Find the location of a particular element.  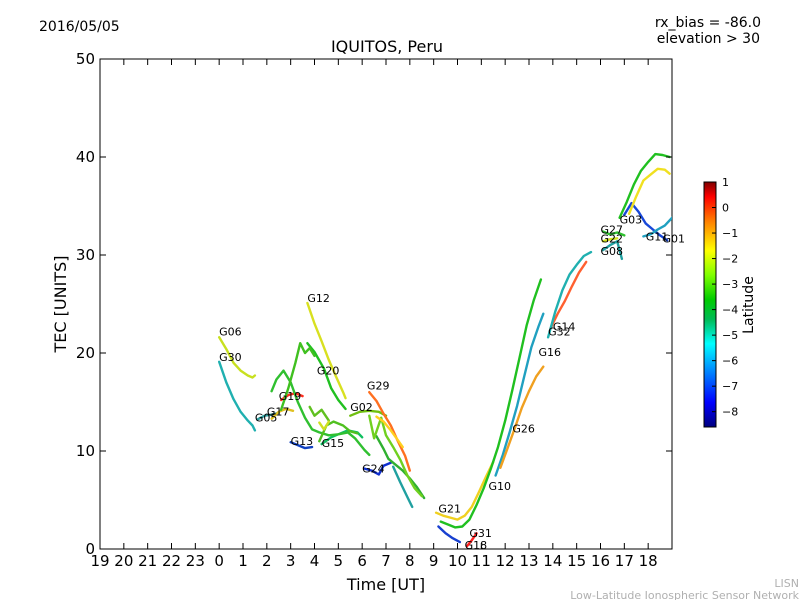

y-tick-label: 30 is located at coordinates (85, 255).